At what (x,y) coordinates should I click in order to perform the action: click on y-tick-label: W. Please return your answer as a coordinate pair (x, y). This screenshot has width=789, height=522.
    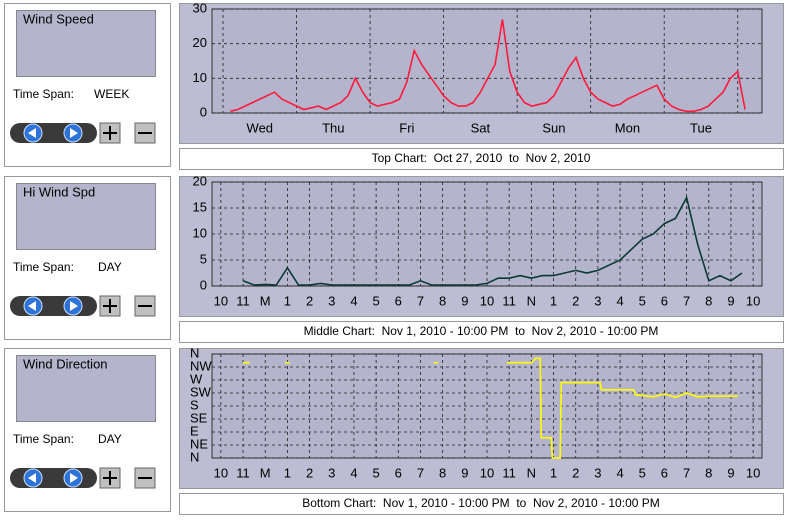
    Looking at the image, I should click on (196, 378).